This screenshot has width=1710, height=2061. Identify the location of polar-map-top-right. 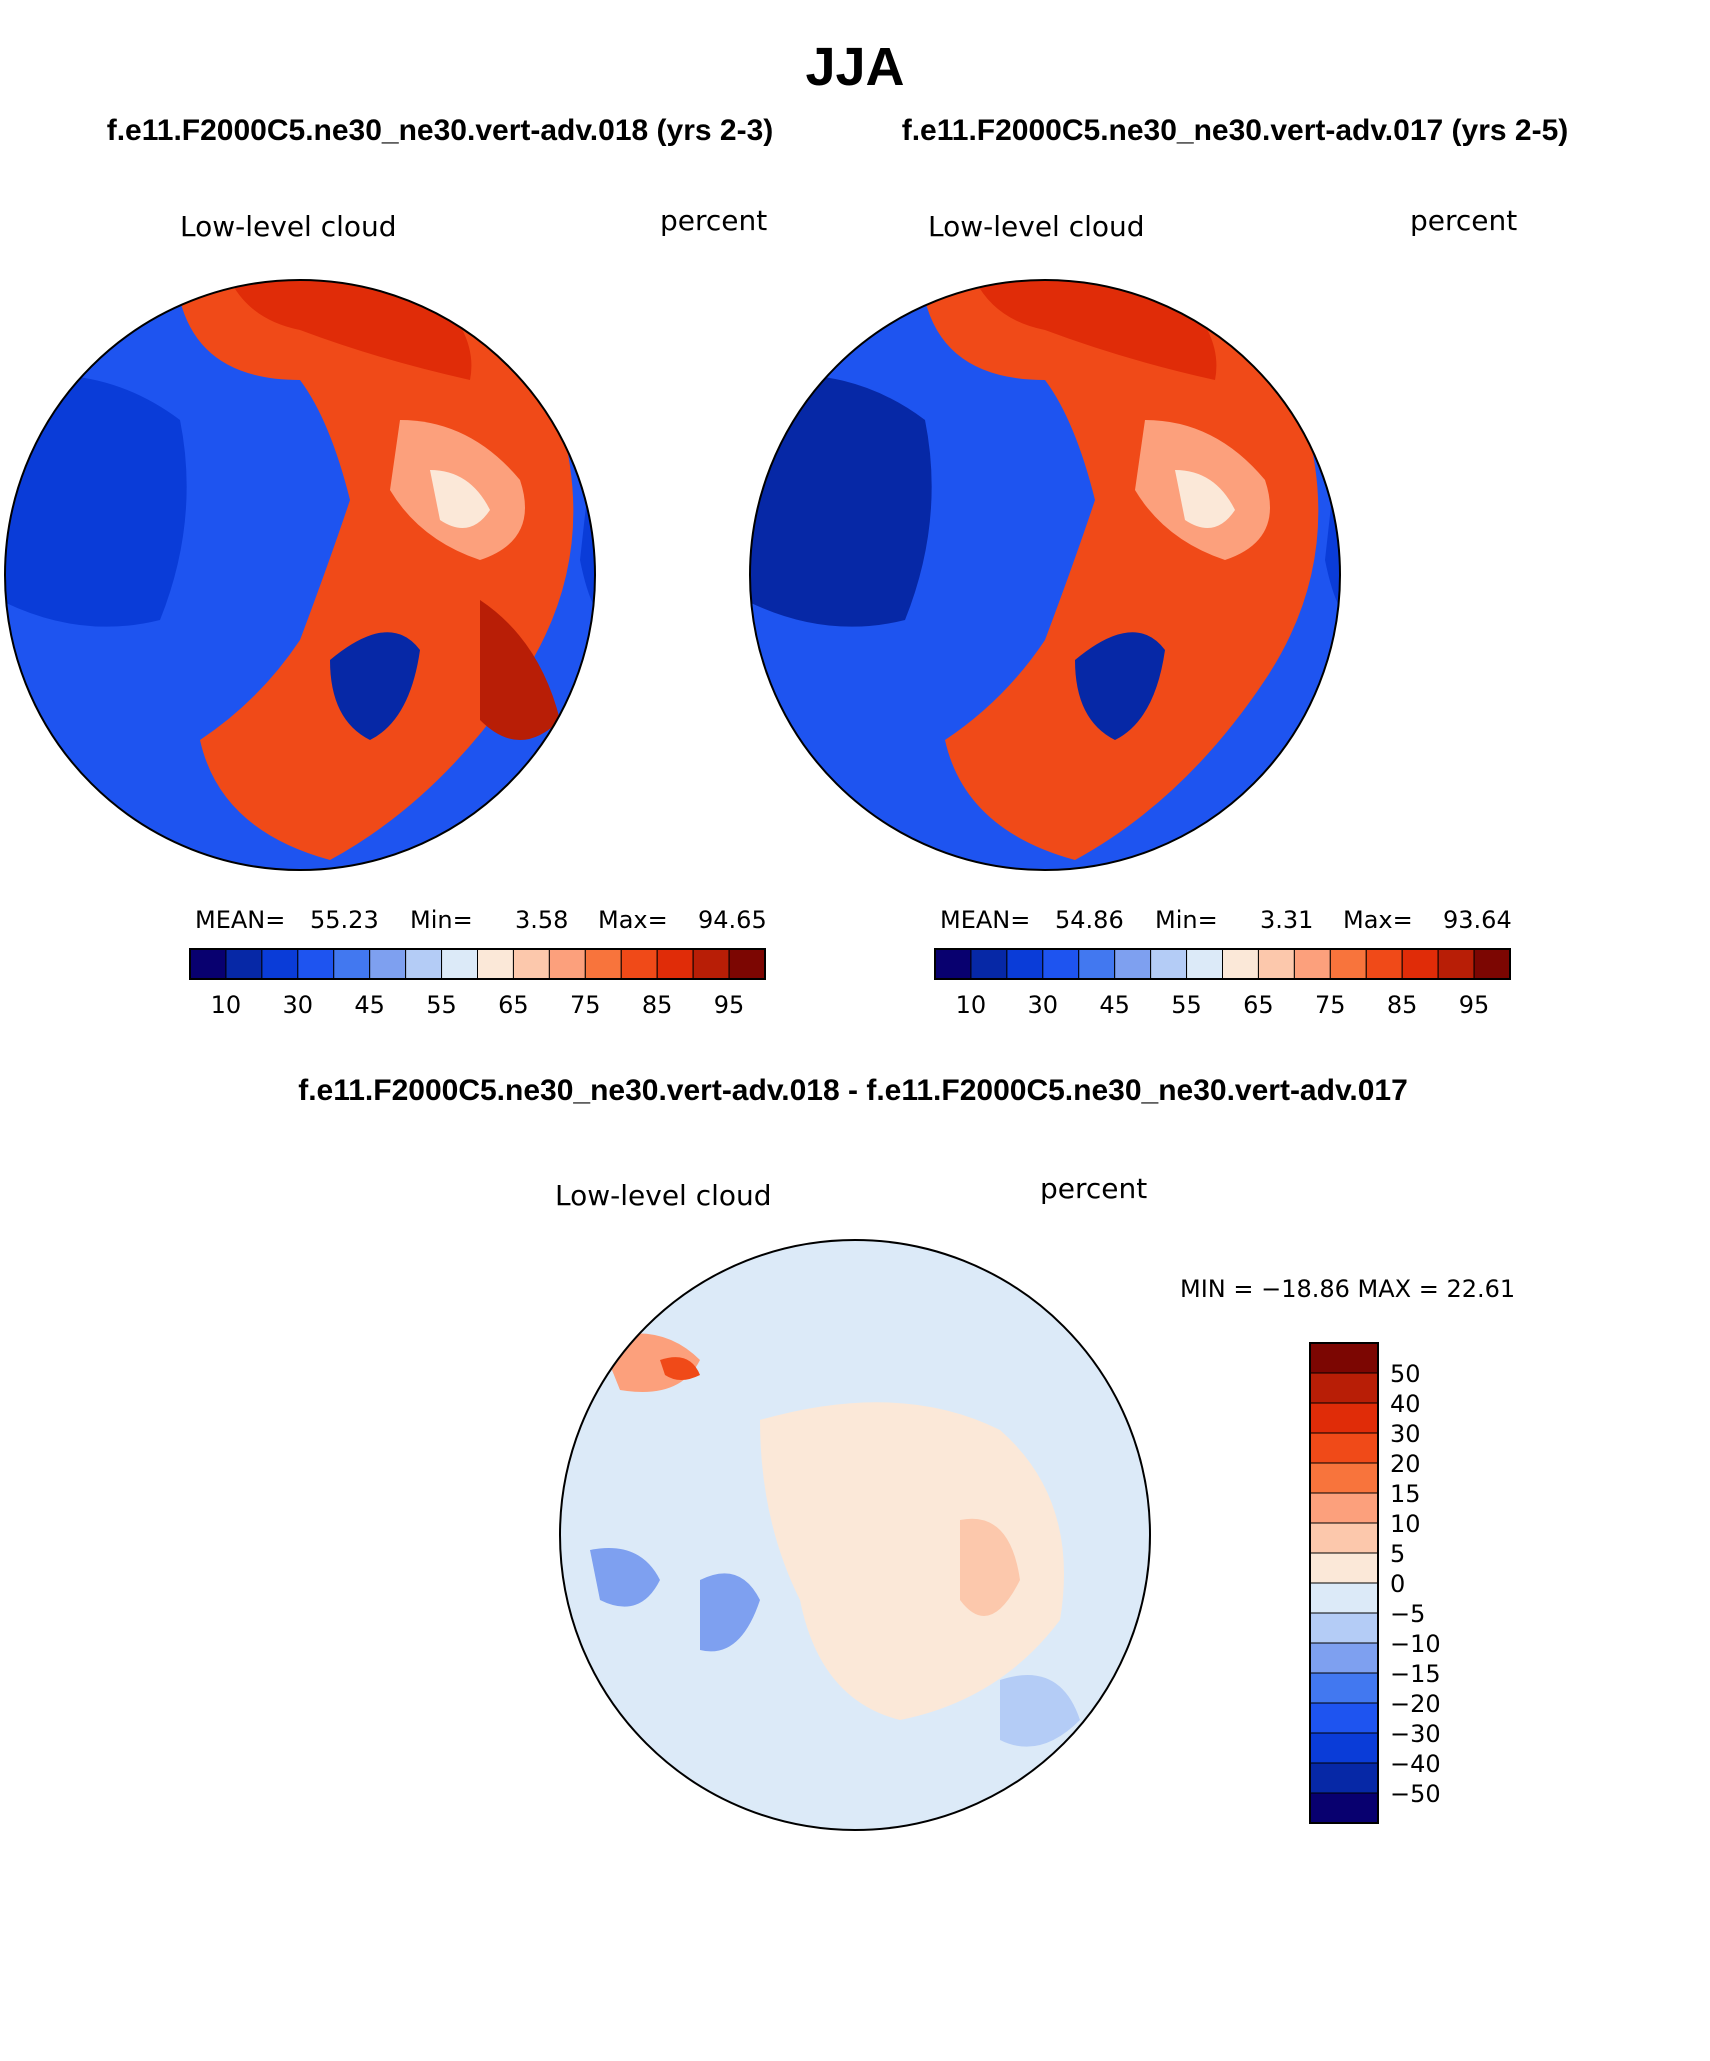
(1045, 575).